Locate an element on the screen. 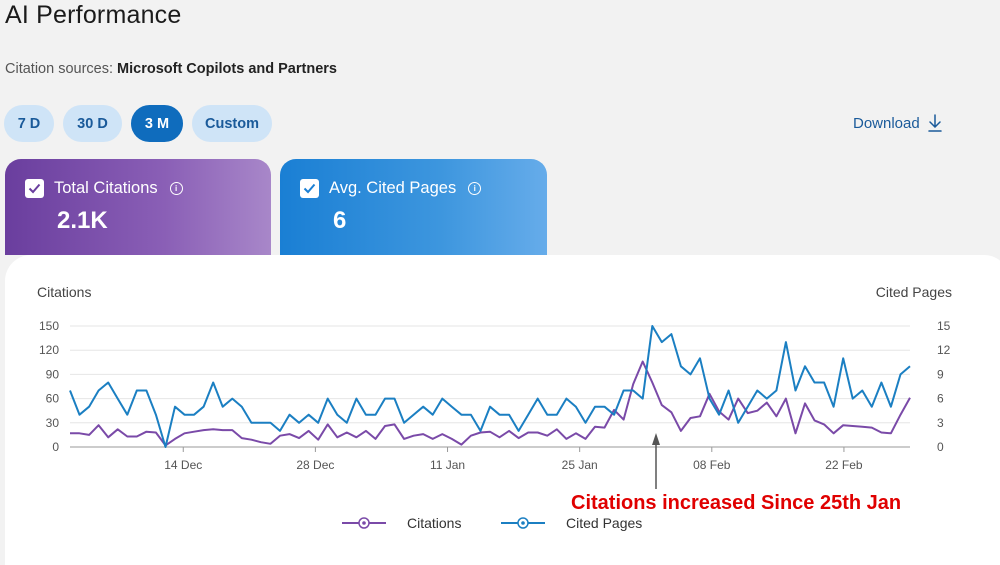 This screenshot has height=565, width=1000. avg-cited-pages-label: Avg. Cited Pages is located at coordinates (393, 188).